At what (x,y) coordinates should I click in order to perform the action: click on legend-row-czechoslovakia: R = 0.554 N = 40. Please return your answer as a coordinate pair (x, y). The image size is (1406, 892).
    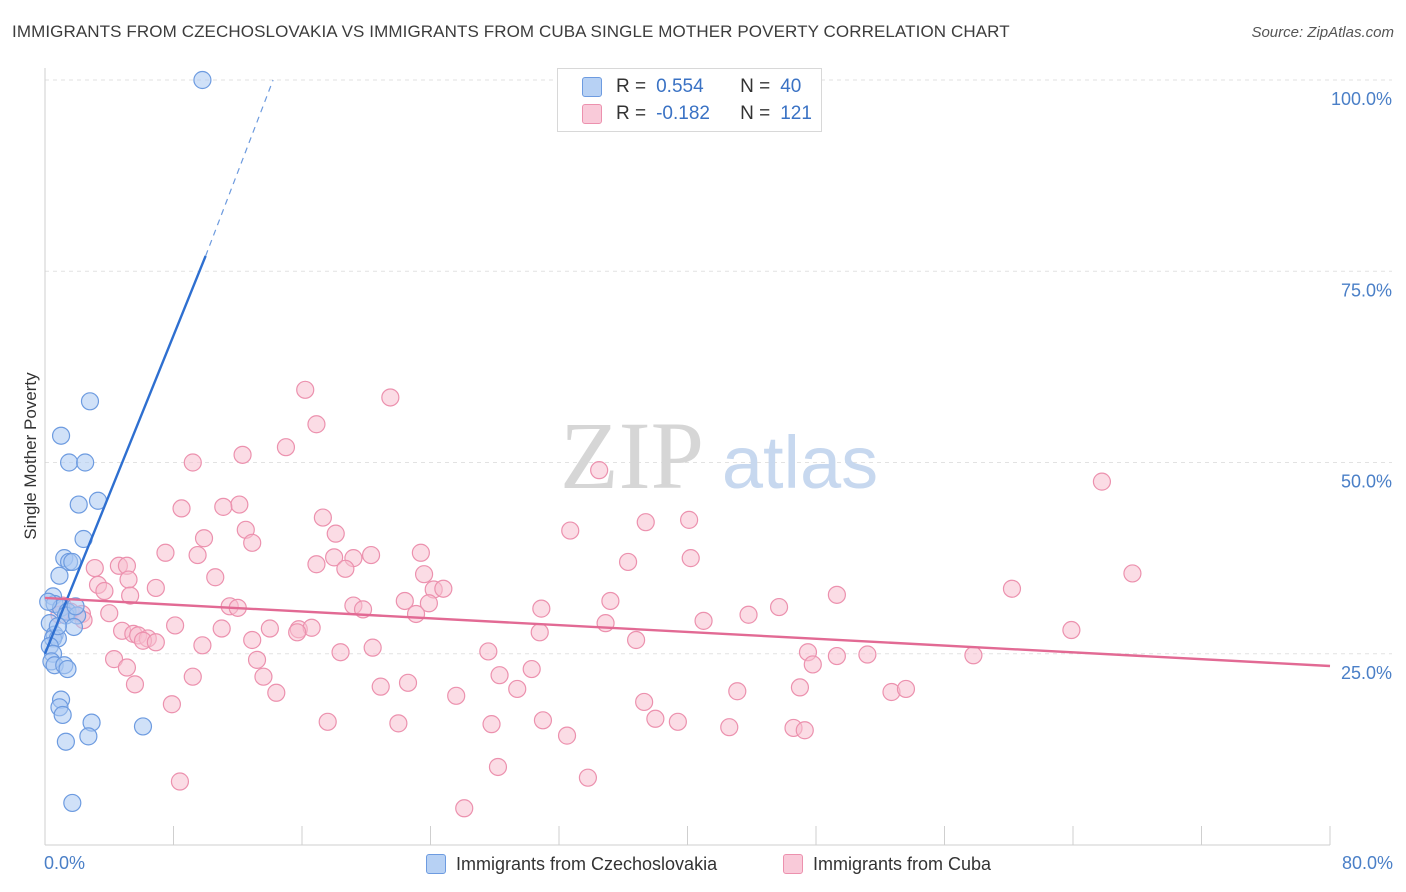
    Looking at the image, I should click on (691, 87).